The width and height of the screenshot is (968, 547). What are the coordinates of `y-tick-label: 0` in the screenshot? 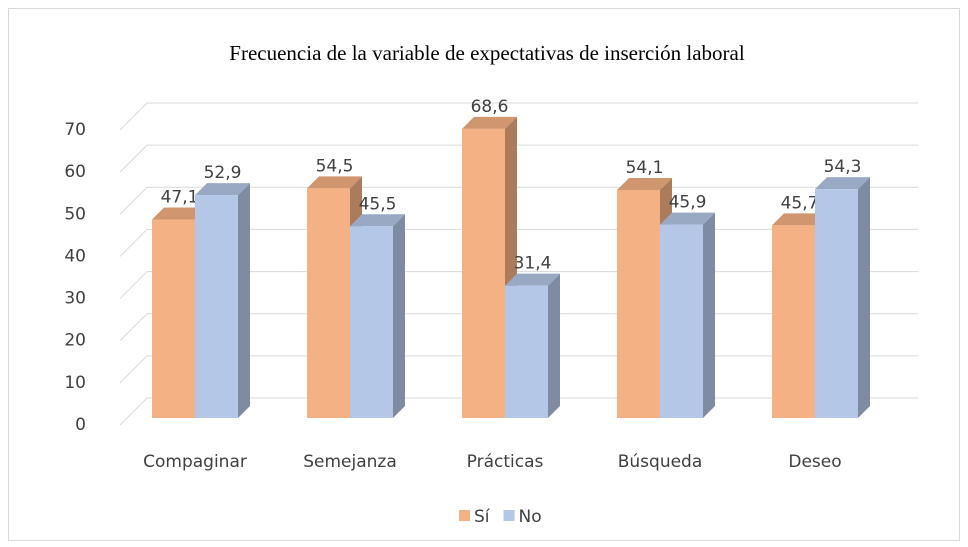 It's located at (80, 425).